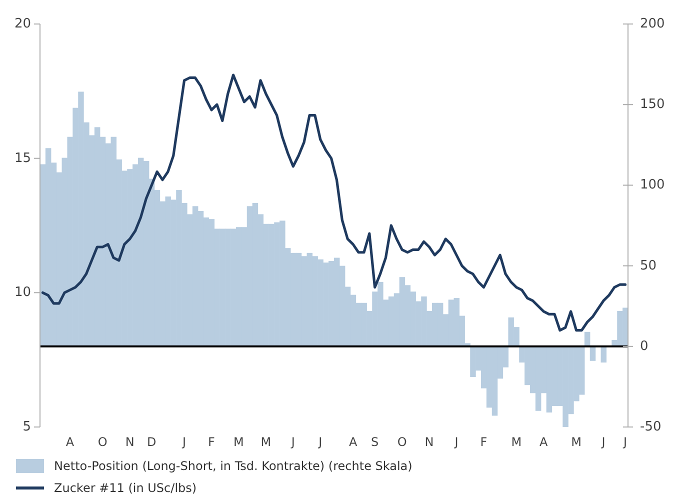 The image size is (679, 502). I want to click on y2-tick-label: -50, so click(651, 427).